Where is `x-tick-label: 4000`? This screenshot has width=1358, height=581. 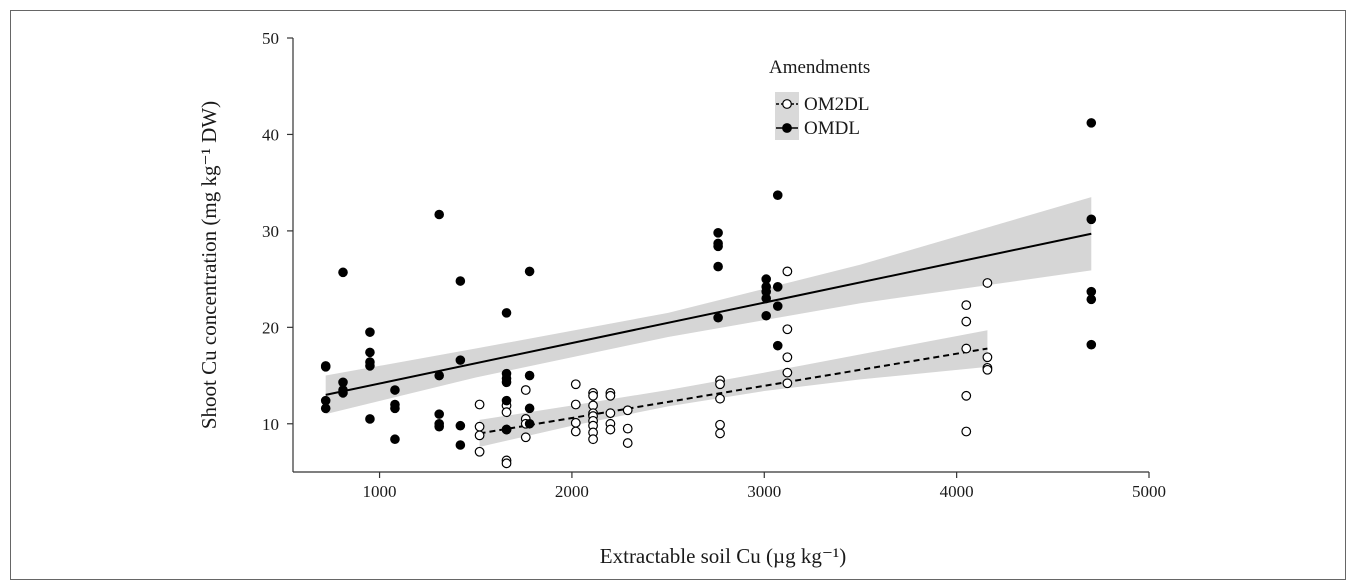
x-tick-label: 4000 is located at coordinates (957, 491).